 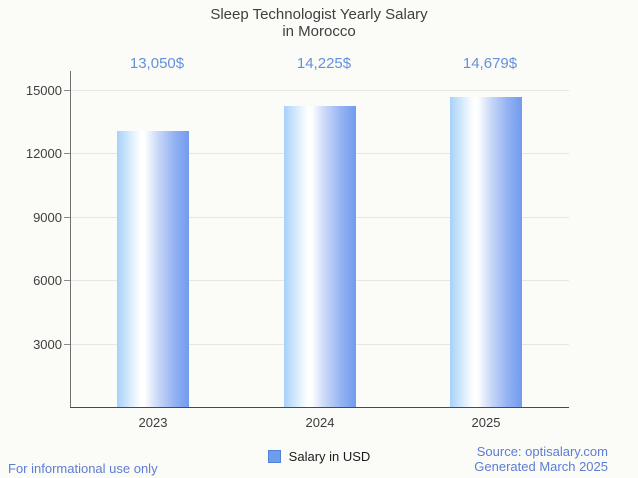 What do you see at coordinates (486, 422) in the screenshot?
I see `x-axis-category-label: 2025` at bounding box center [486, 422].